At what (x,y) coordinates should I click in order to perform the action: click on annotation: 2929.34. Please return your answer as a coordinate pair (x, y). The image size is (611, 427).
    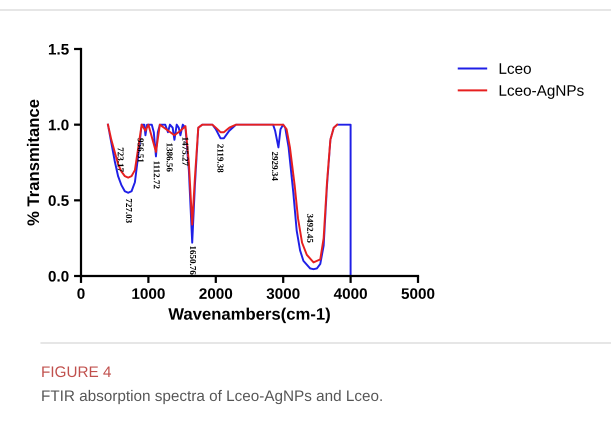
    Looking at the image, I should click on (275, 166).